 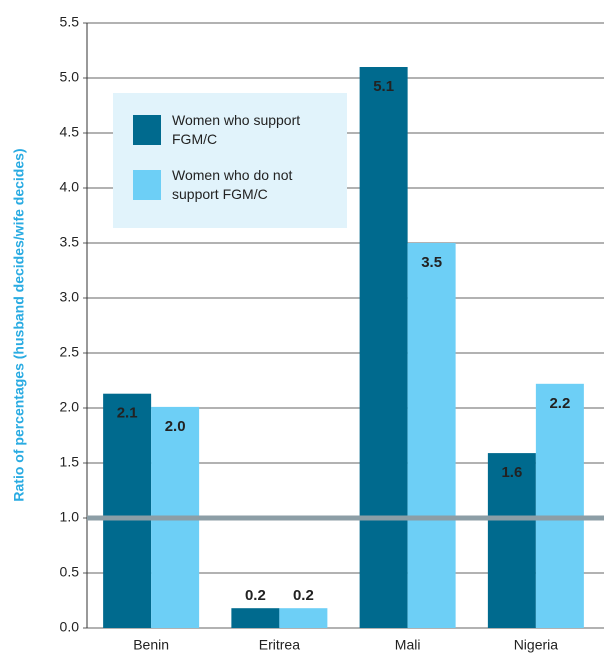 What do you see at coordinates (70, 352) in the screenshot?
I see `y-tick-label: 2.5` at bounding box center [70, 352].